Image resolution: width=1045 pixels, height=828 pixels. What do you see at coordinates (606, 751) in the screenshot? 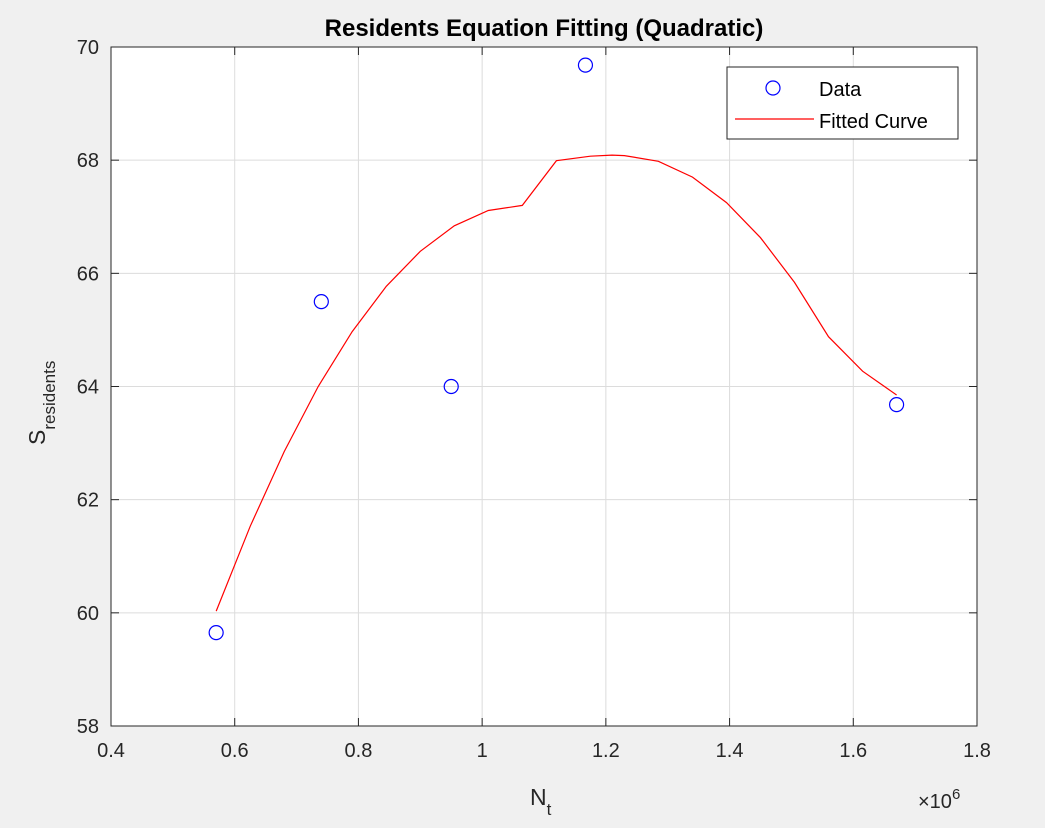
I see `x-tick-label: 1.2` at bounding box center [606, 751].